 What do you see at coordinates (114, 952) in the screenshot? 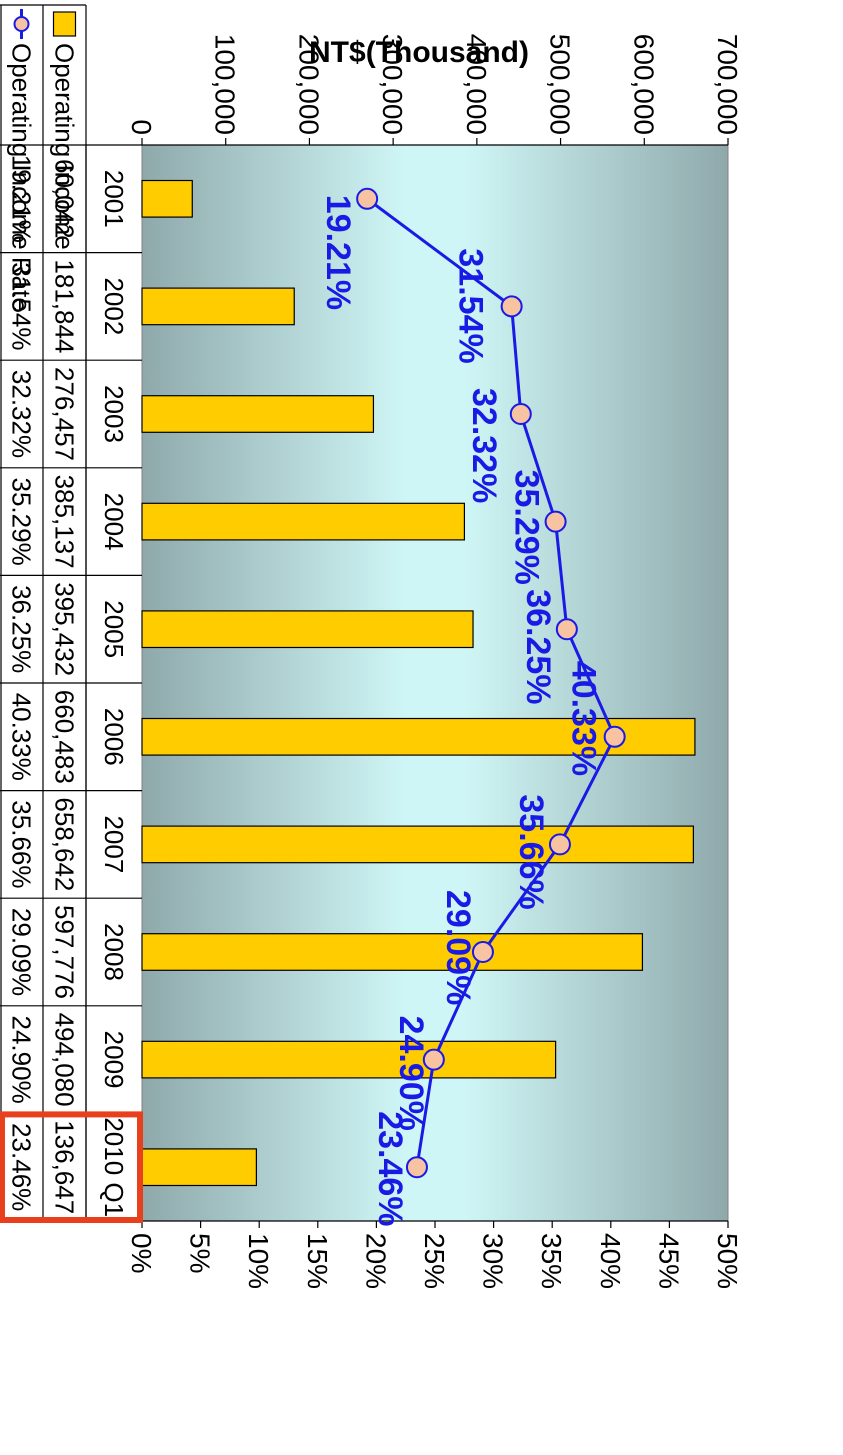
I see `table-header-cell: 2008` at bounding box center [114, 952].